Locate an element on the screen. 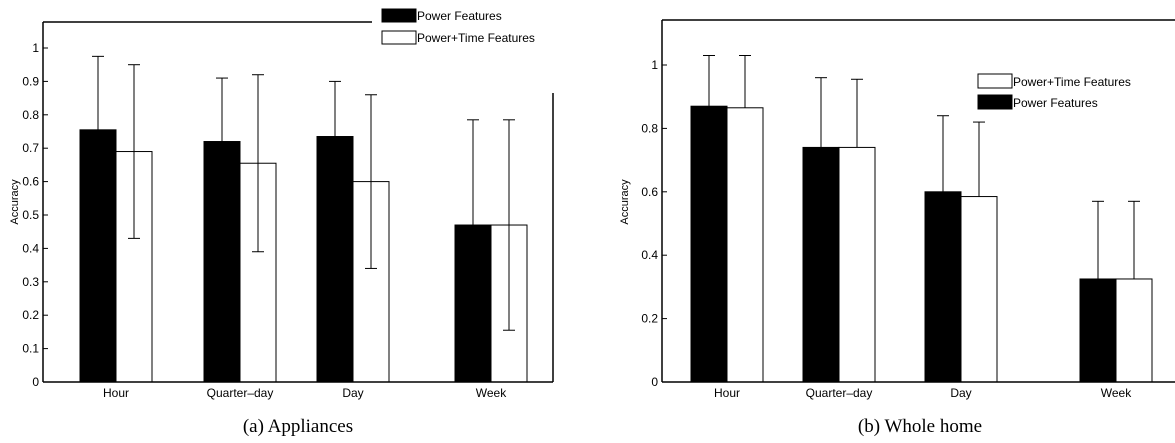 The image size is (1175, 443). legend: Power Features Power+Time Features is located at coordinates (458, 26).